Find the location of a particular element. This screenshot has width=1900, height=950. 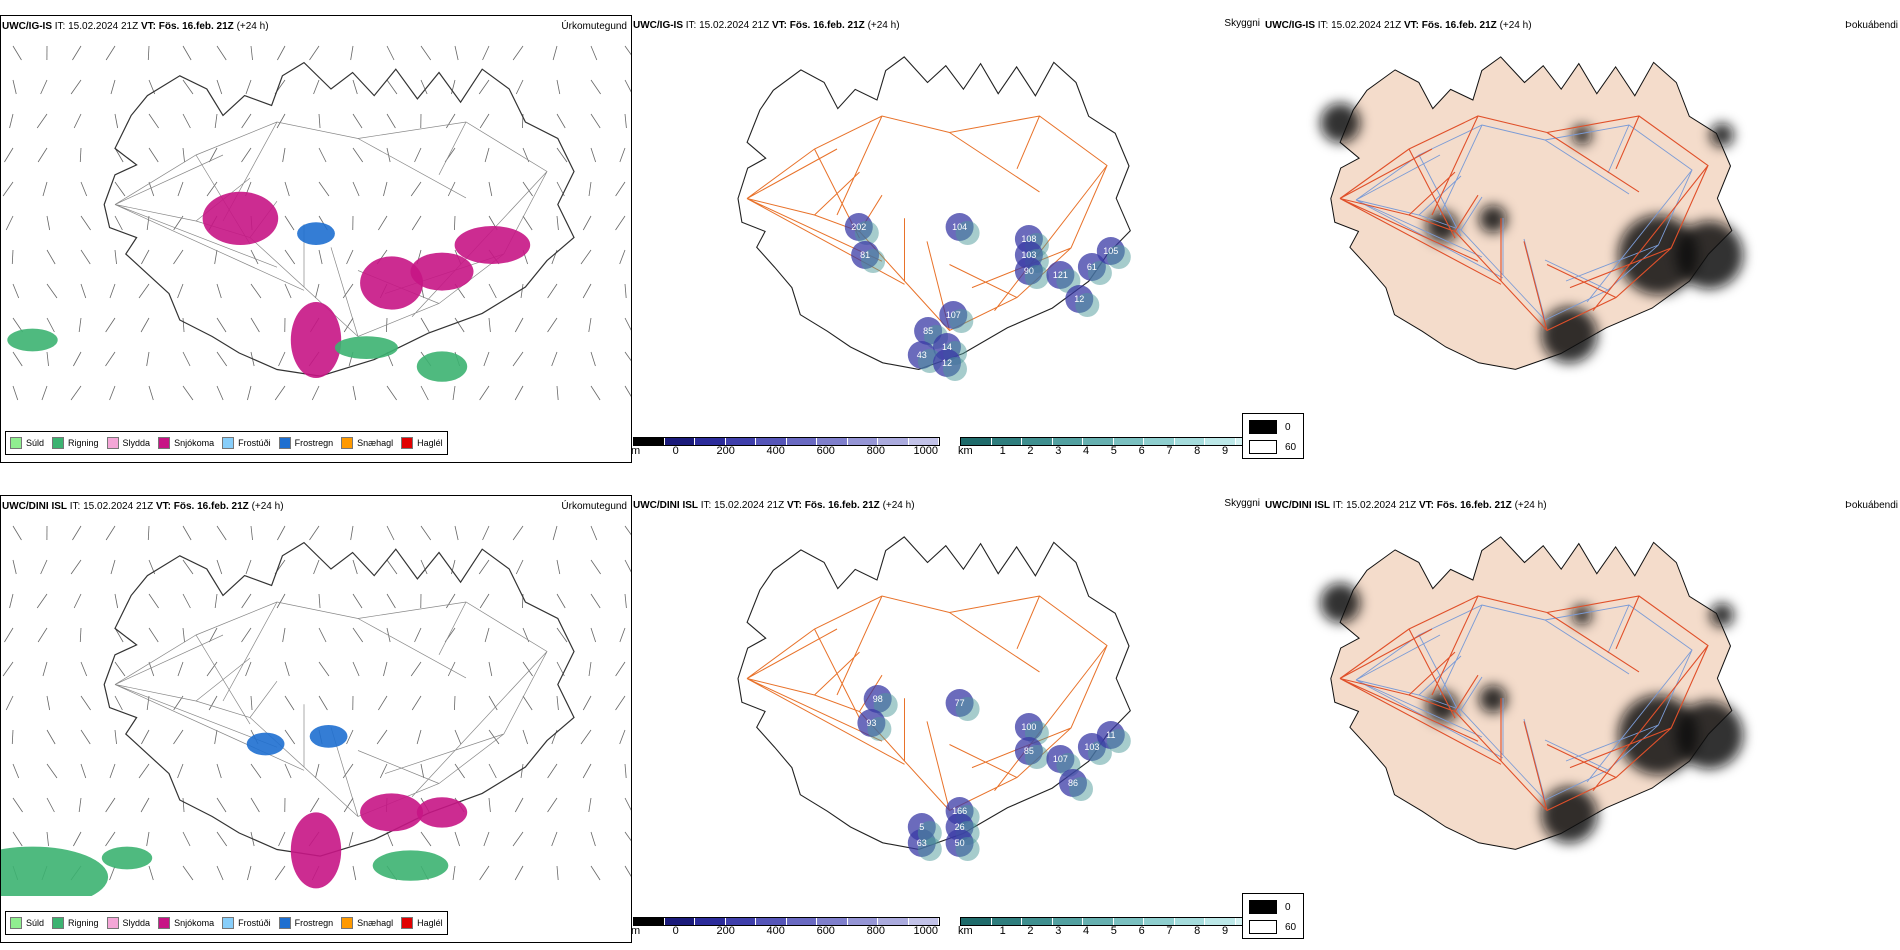

colorbar-tick-label: 7 is located at coordinates (1169, 931).